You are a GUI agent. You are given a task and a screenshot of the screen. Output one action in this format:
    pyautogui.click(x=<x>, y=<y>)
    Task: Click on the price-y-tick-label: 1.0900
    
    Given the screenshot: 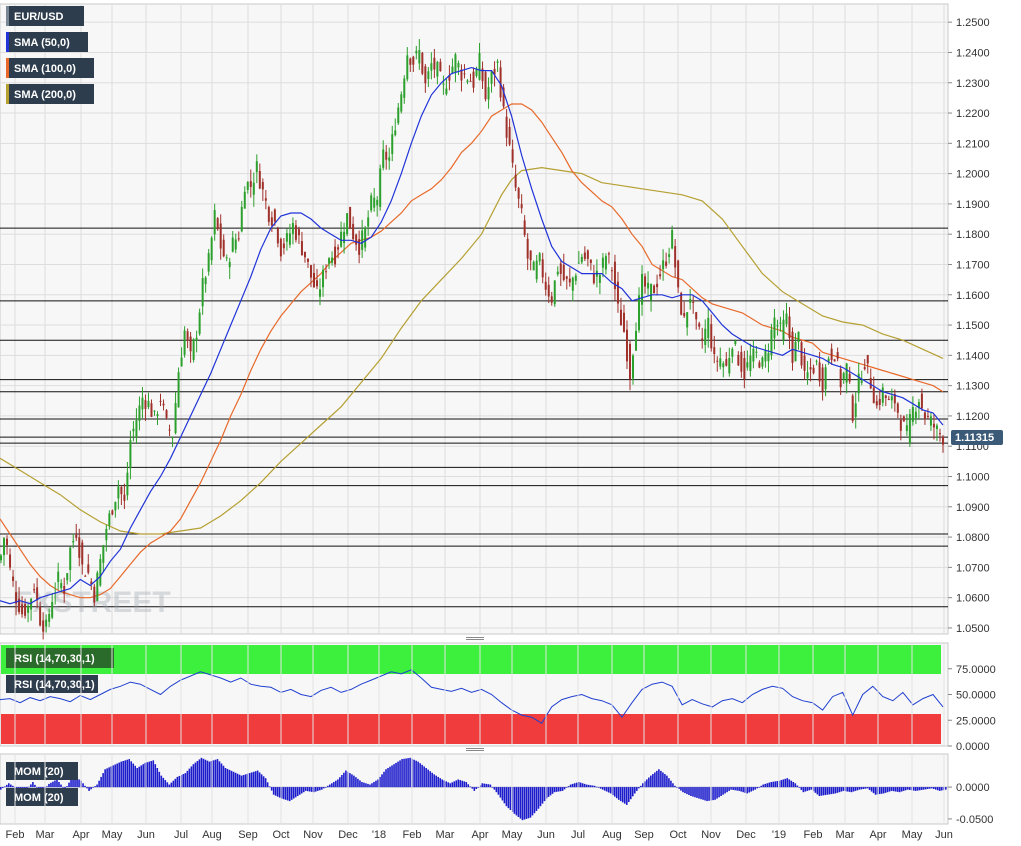 What is the action you would take?
    pyautogui.click(x=973, y=508)
    